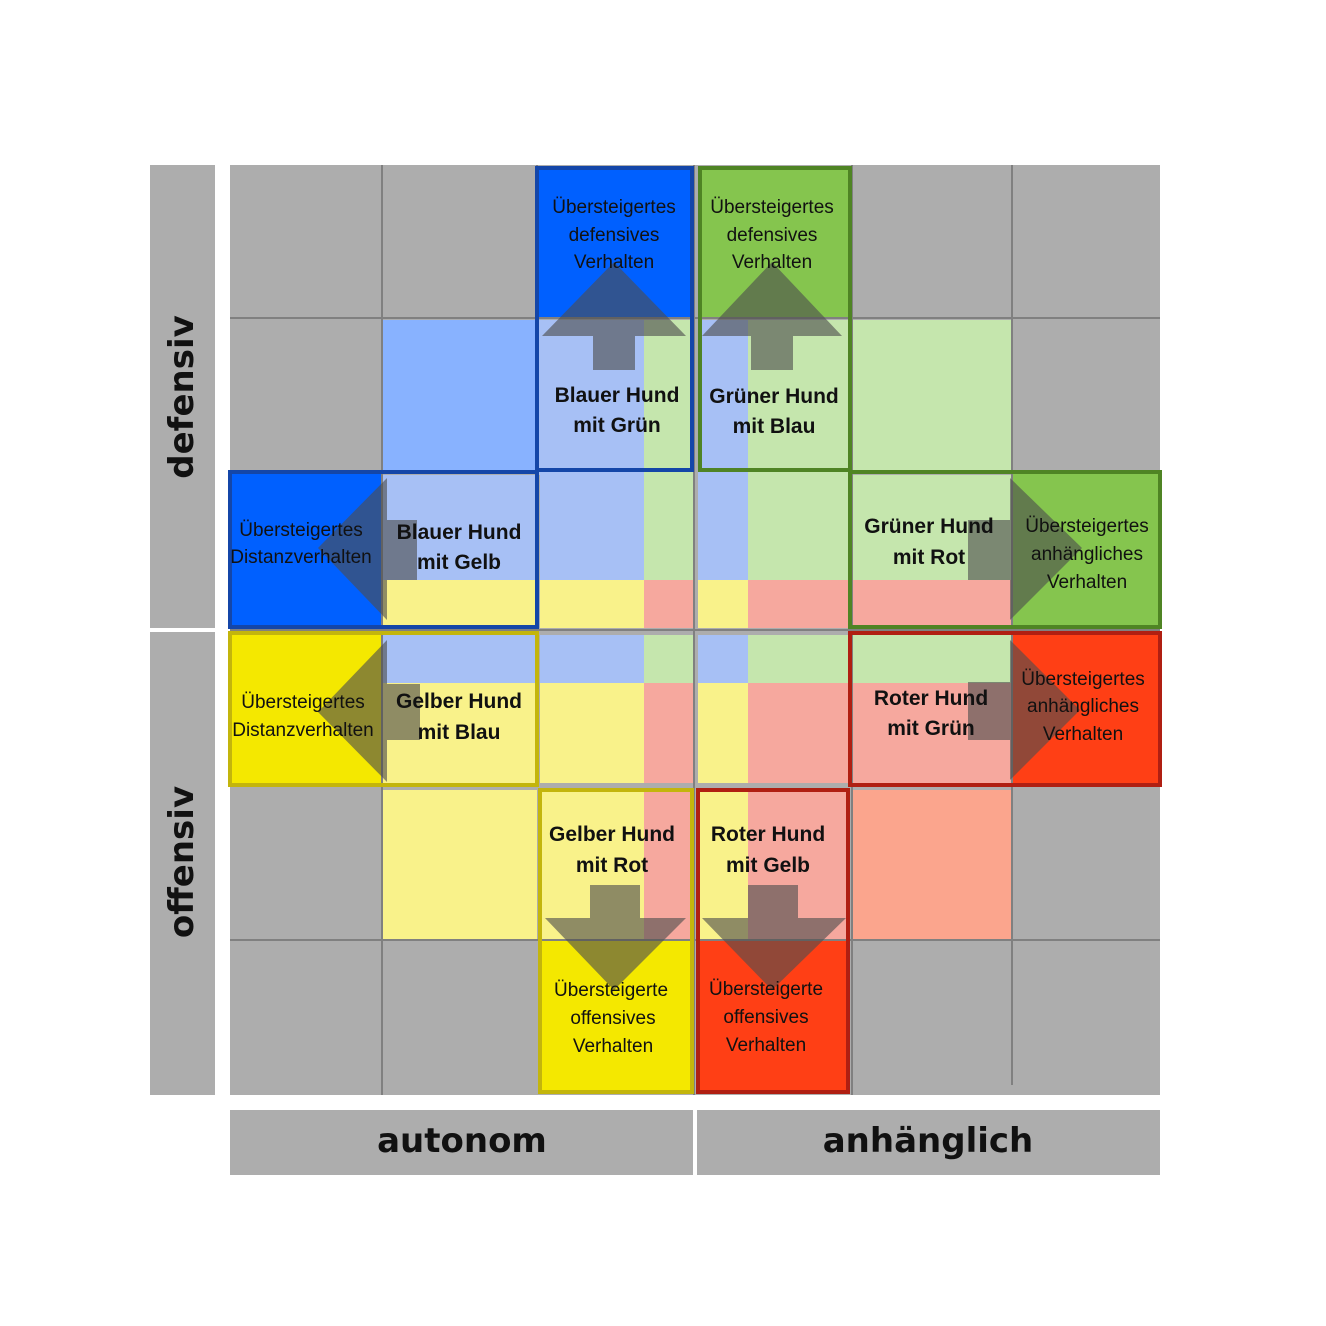  I want to click on behavior-bottom-yellow-line2: offensives, so click(612, 1018).